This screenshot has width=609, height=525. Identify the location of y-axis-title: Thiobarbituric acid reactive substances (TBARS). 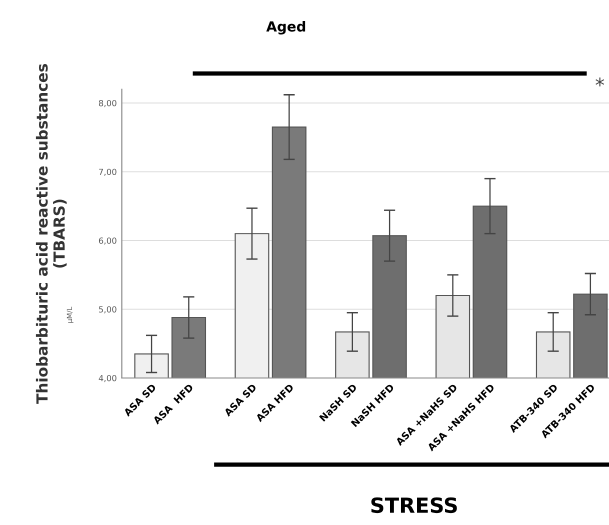
(51, 234).